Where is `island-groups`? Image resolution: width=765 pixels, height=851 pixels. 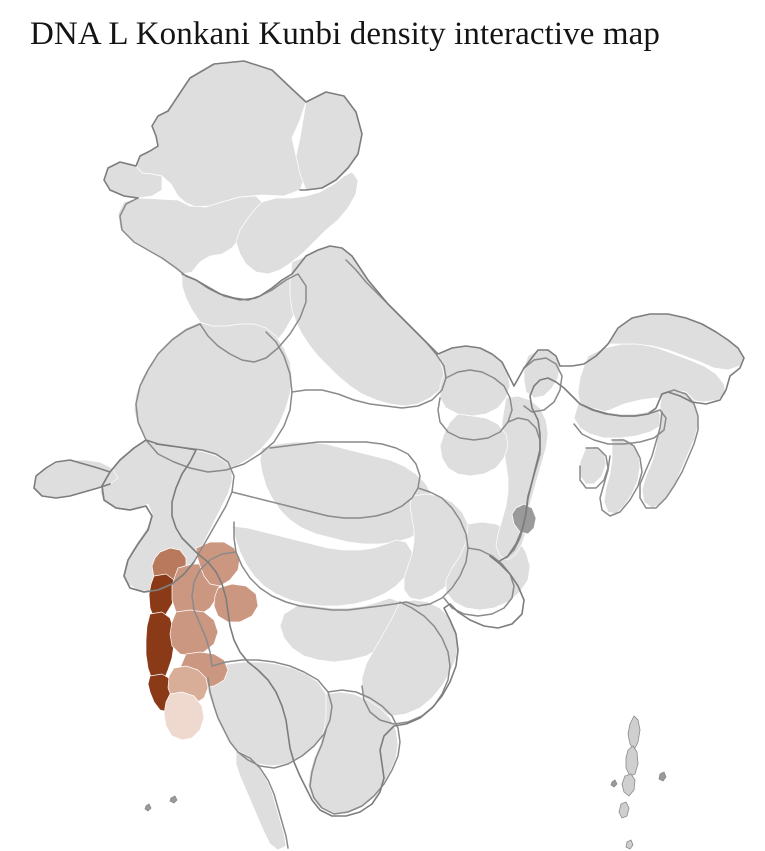
island-groups is located at coordinates (405, 783).